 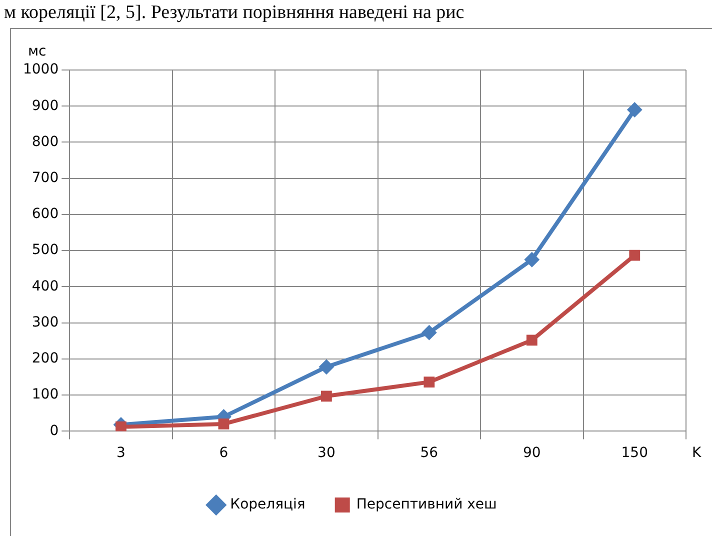 I want to click on y-tick-label: 900, so click(x=45, y=106).